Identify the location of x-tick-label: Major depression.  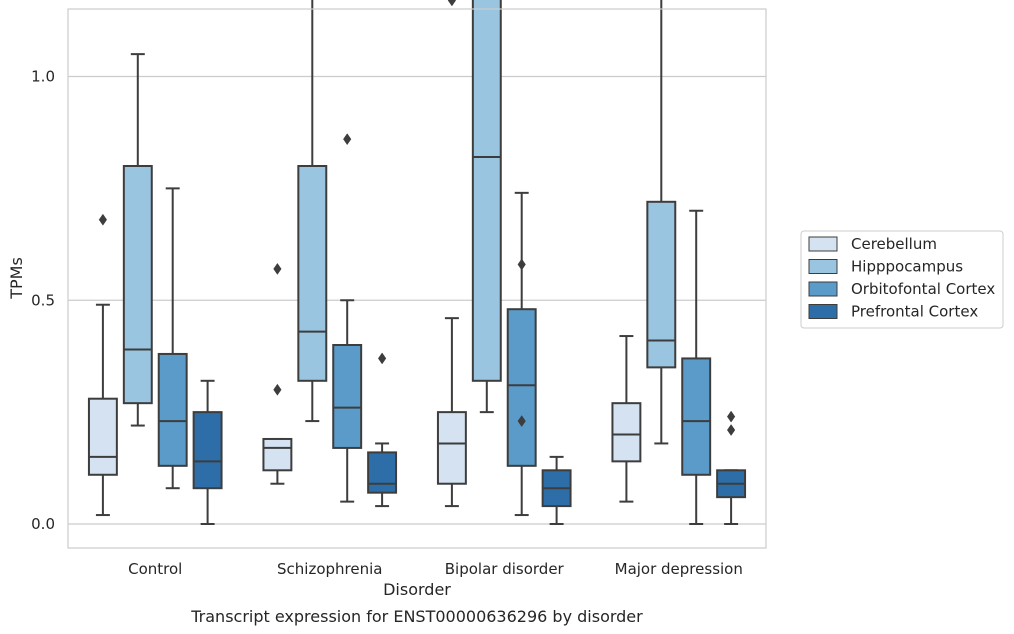
(679, 569).